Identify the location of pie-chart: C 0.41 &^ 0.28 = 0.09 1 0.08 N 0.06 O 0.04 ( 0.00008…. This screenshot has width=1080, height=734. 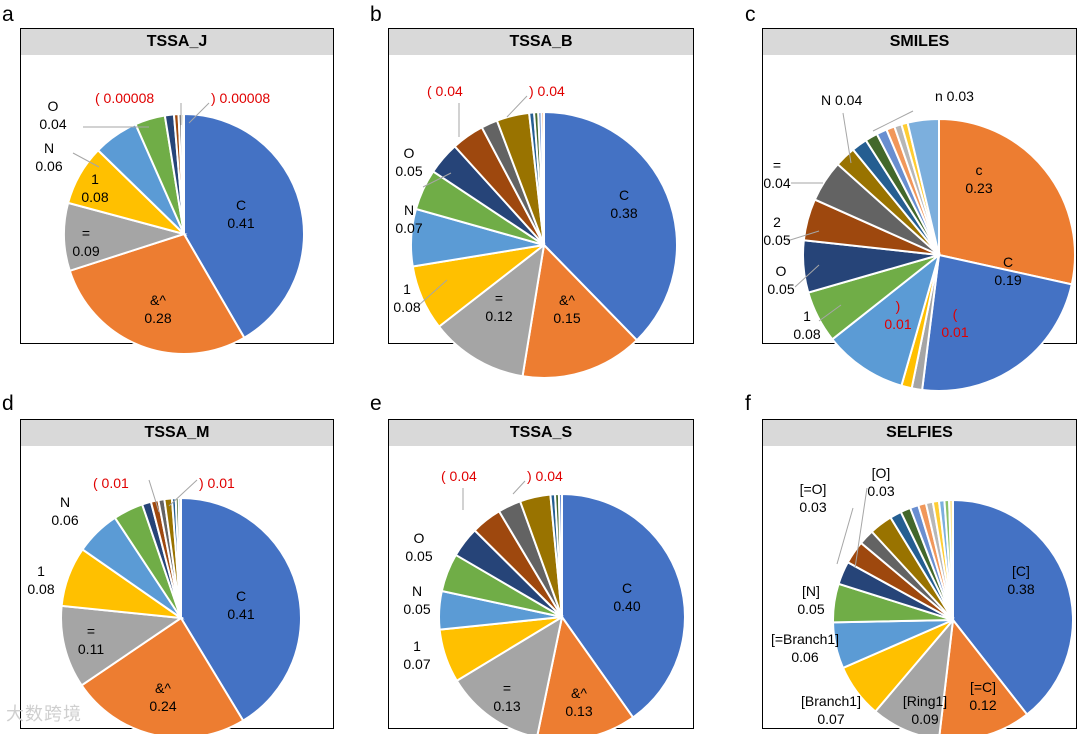
(170, 223).